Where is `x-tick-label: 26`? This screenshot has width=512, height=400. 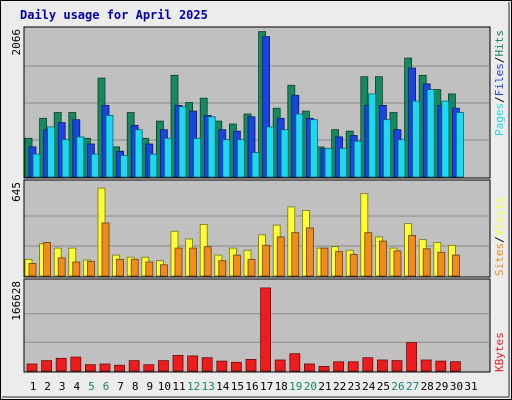 x-tick-label: 26 is located at coordinates (397, 386).